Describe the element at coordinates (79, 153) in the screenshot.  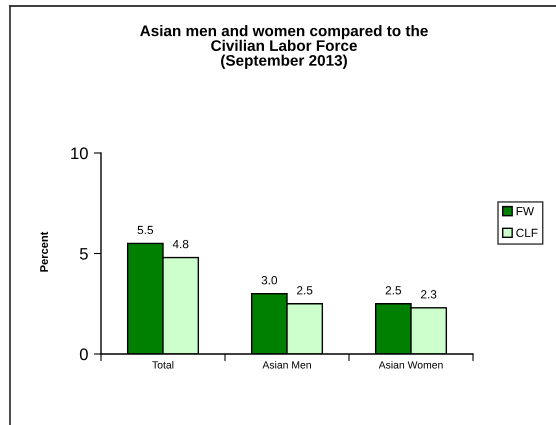
I see `y-tick-label: 10` at that location.